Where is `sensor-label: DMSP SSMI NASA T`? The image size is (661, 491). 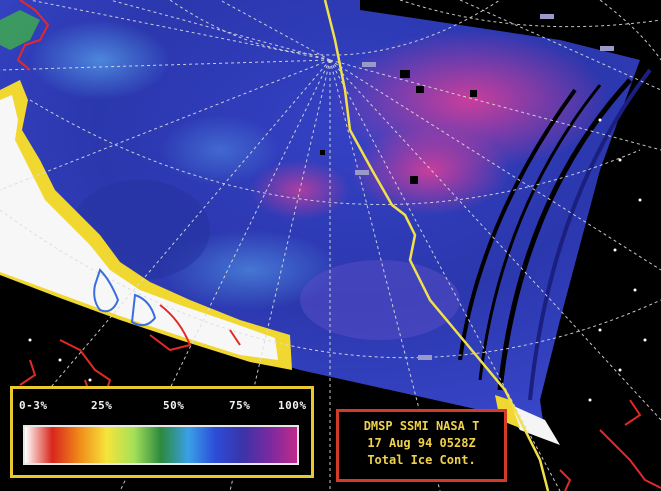
sensor-label: DMSP SSMI NASA T is located at coordinates (421, 426).